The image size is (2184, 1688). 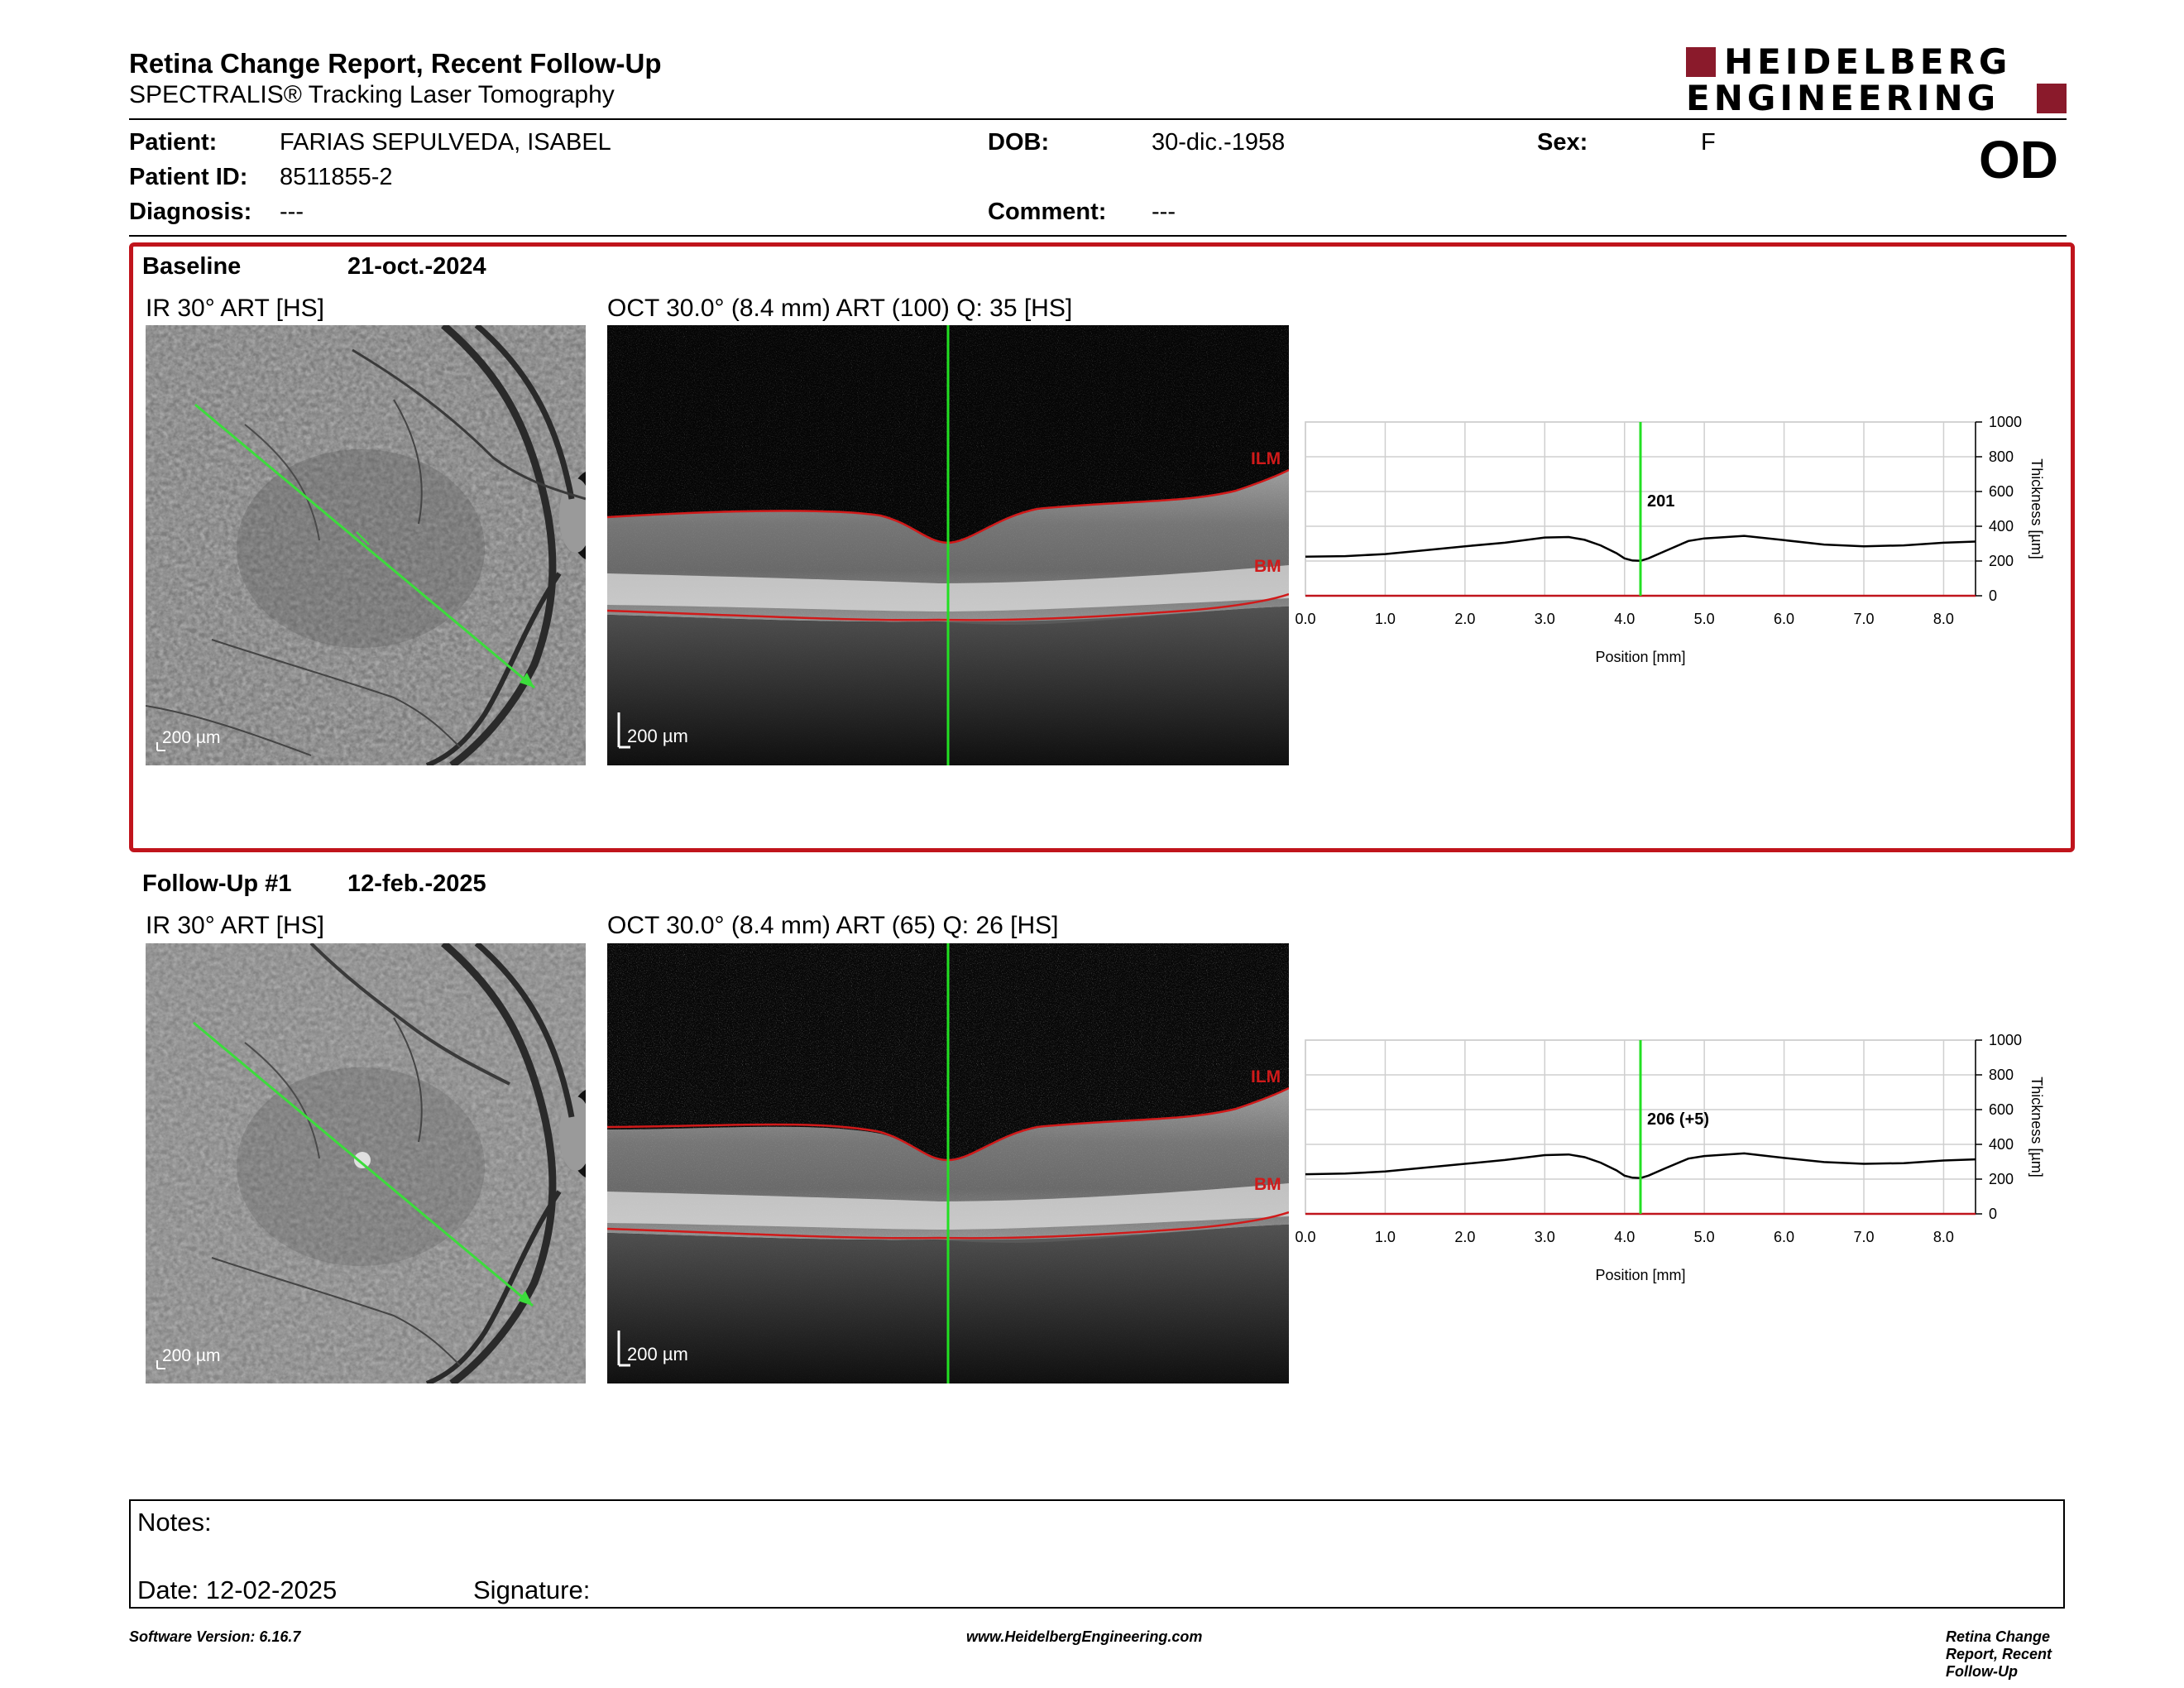 I want to click on followup-oct-bscan-image: ILM BM 200 µm, so click(x=948, y=1163).